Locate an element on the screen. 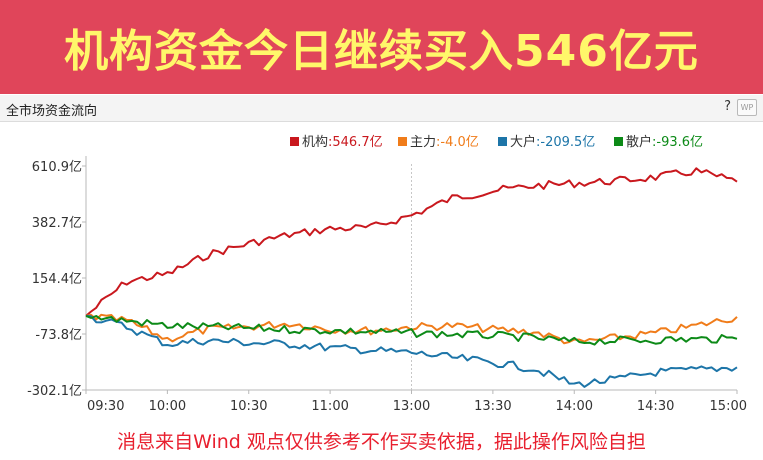  legend-value: :-4.0亿 is located at coordinates (457, 142).